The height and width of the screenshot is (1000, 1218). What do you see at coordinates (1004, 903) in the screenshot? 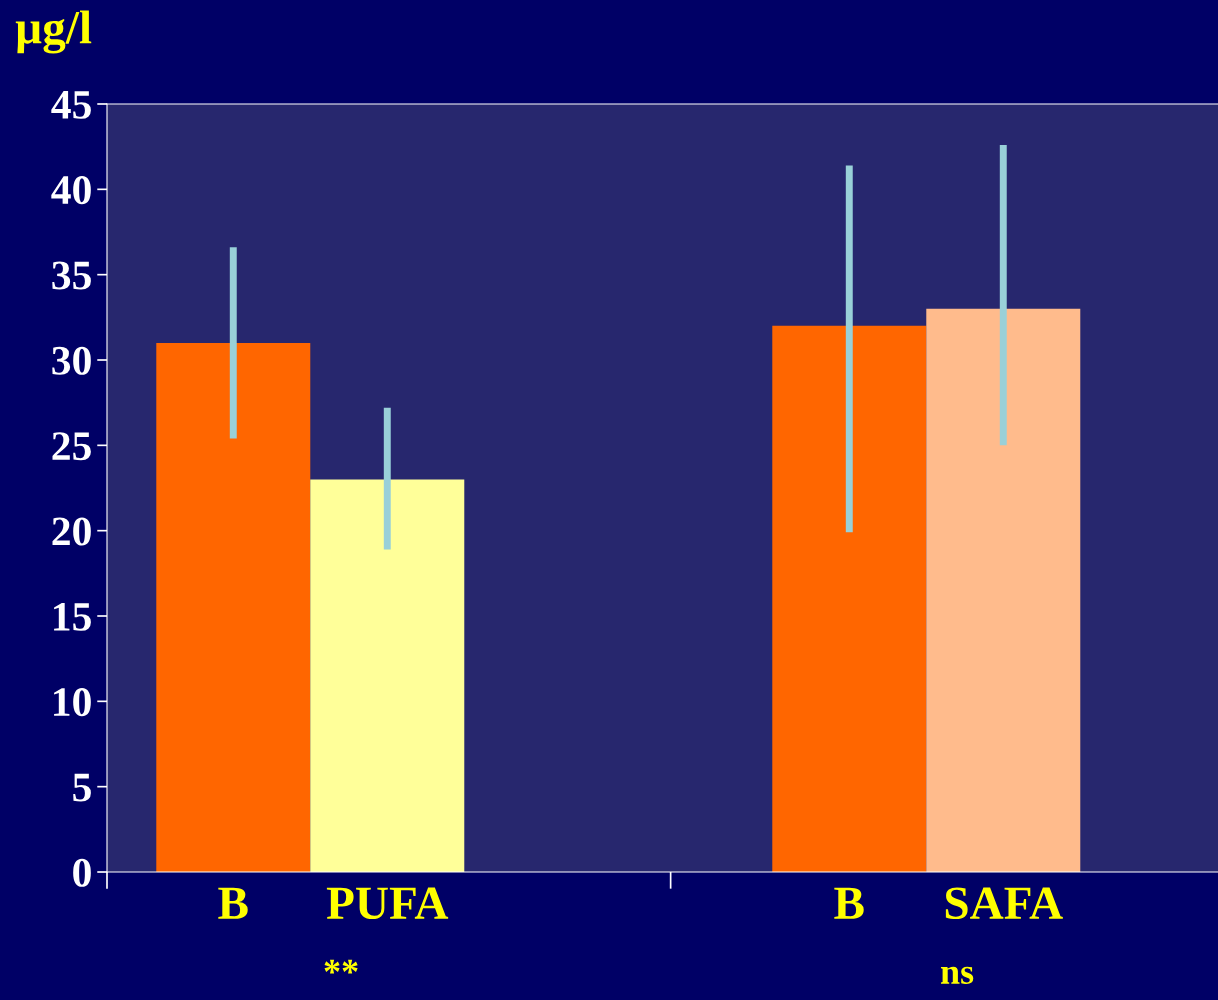
I see `x-tick-label: SAFA` at bounding box center [1004, 903].